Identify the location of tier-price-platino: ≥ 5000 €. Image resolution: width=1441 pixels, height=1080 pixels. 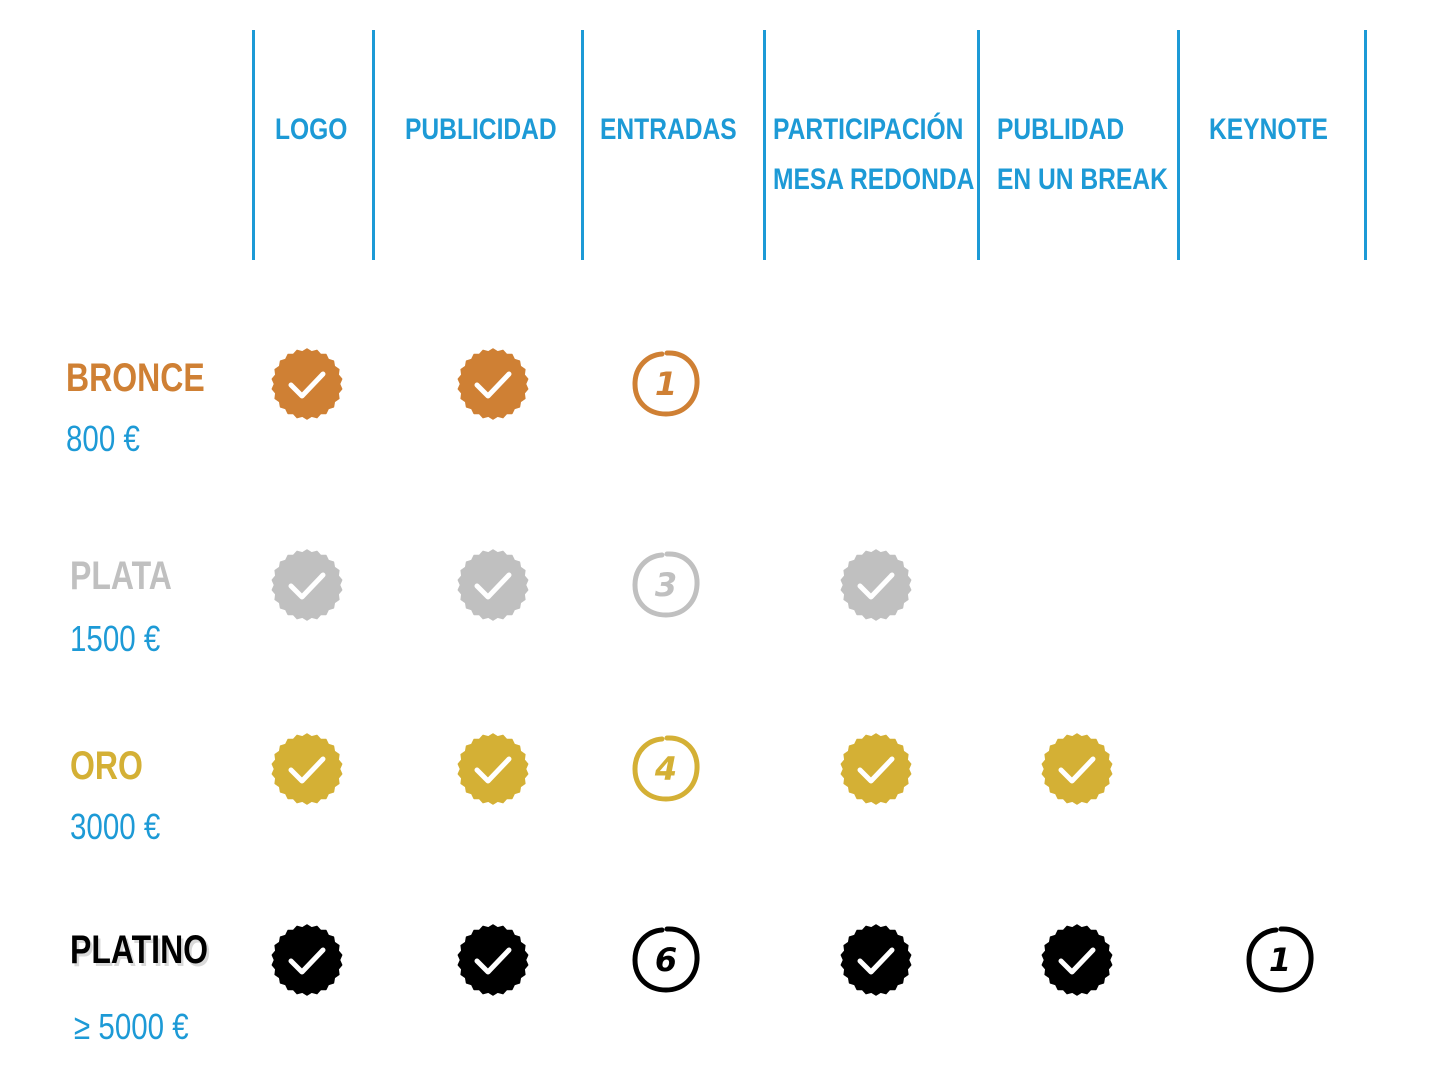
(131, 1026).